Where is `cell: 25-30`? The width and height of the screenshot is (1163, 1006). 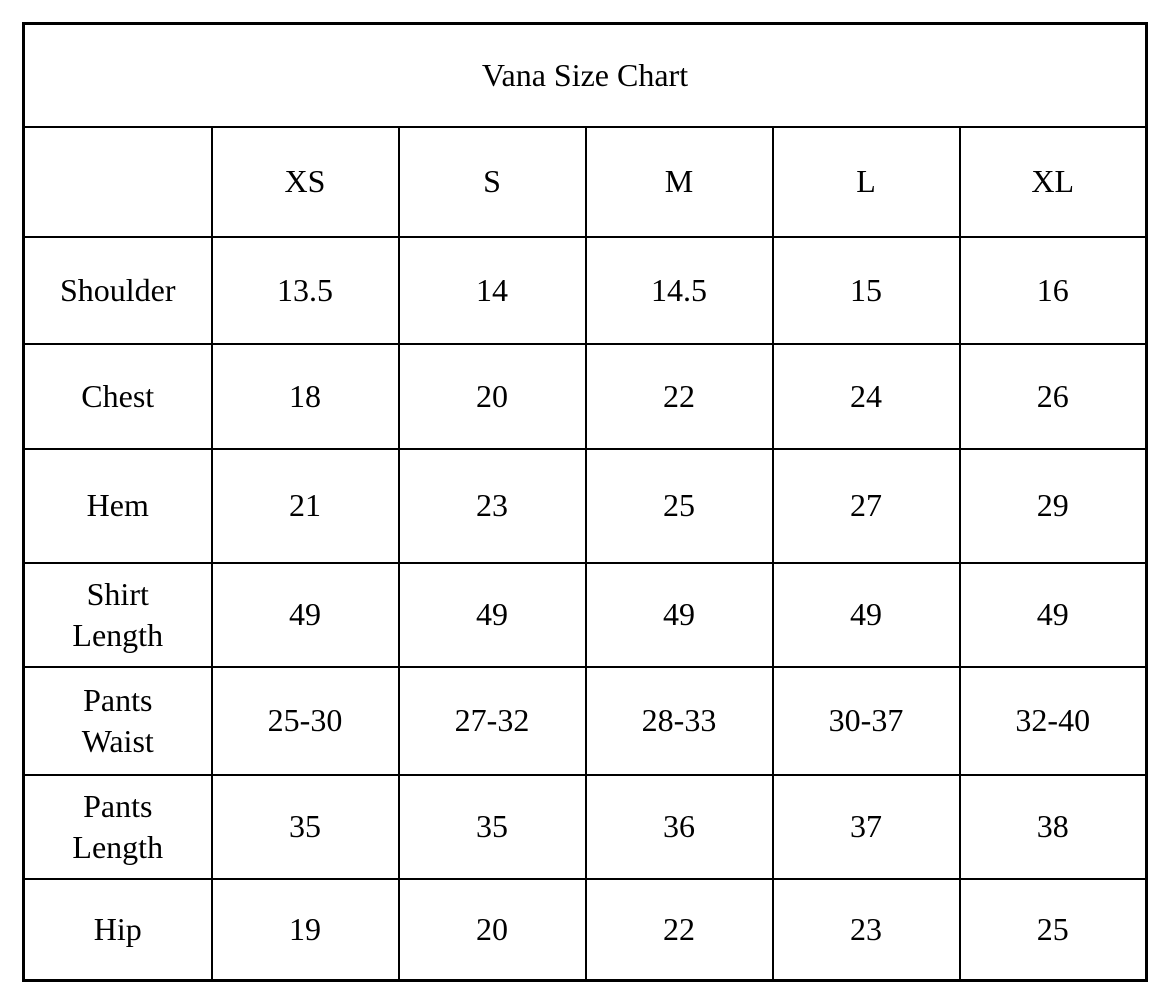 cell: 25-30 is located at coordinates (305, 720).